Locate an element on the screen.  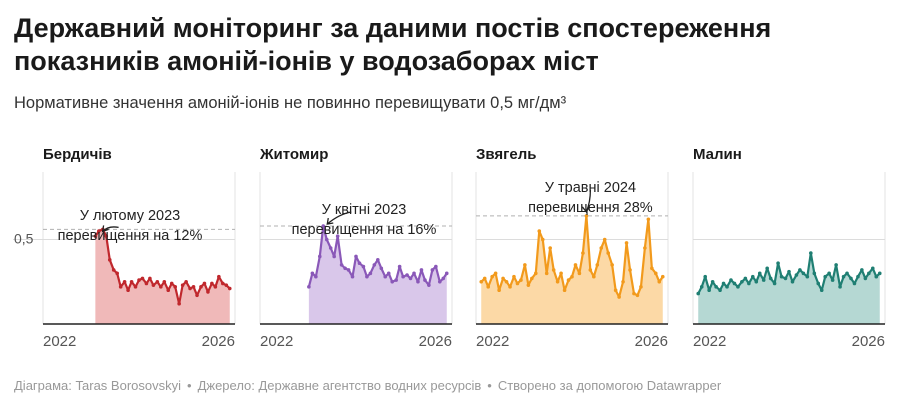
zviahel-annotation-arrowhead is located at coordinates (585, 209).